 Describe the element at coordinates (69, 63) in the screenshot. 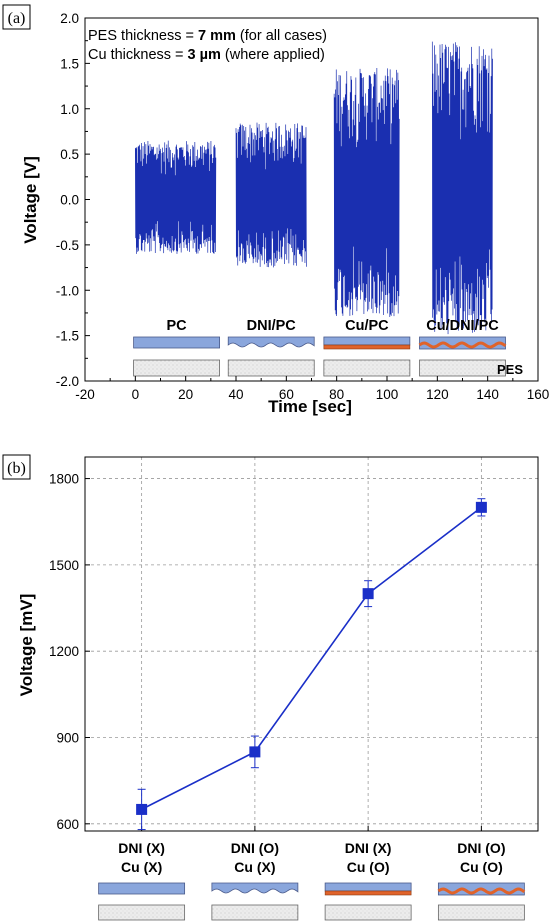

I see `y-tick-label-a: 1.5` at that location.